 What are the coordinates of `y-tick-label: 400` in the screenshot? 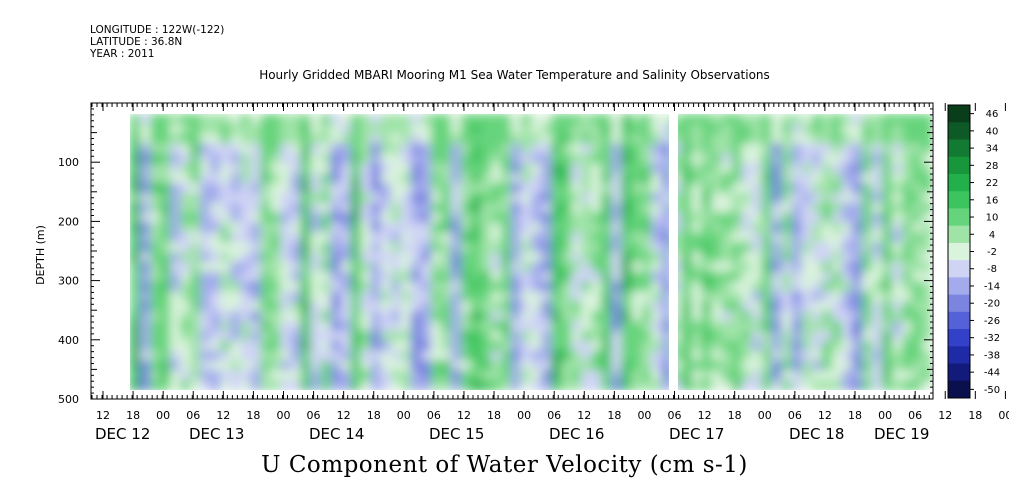 It's located at (68, 340).